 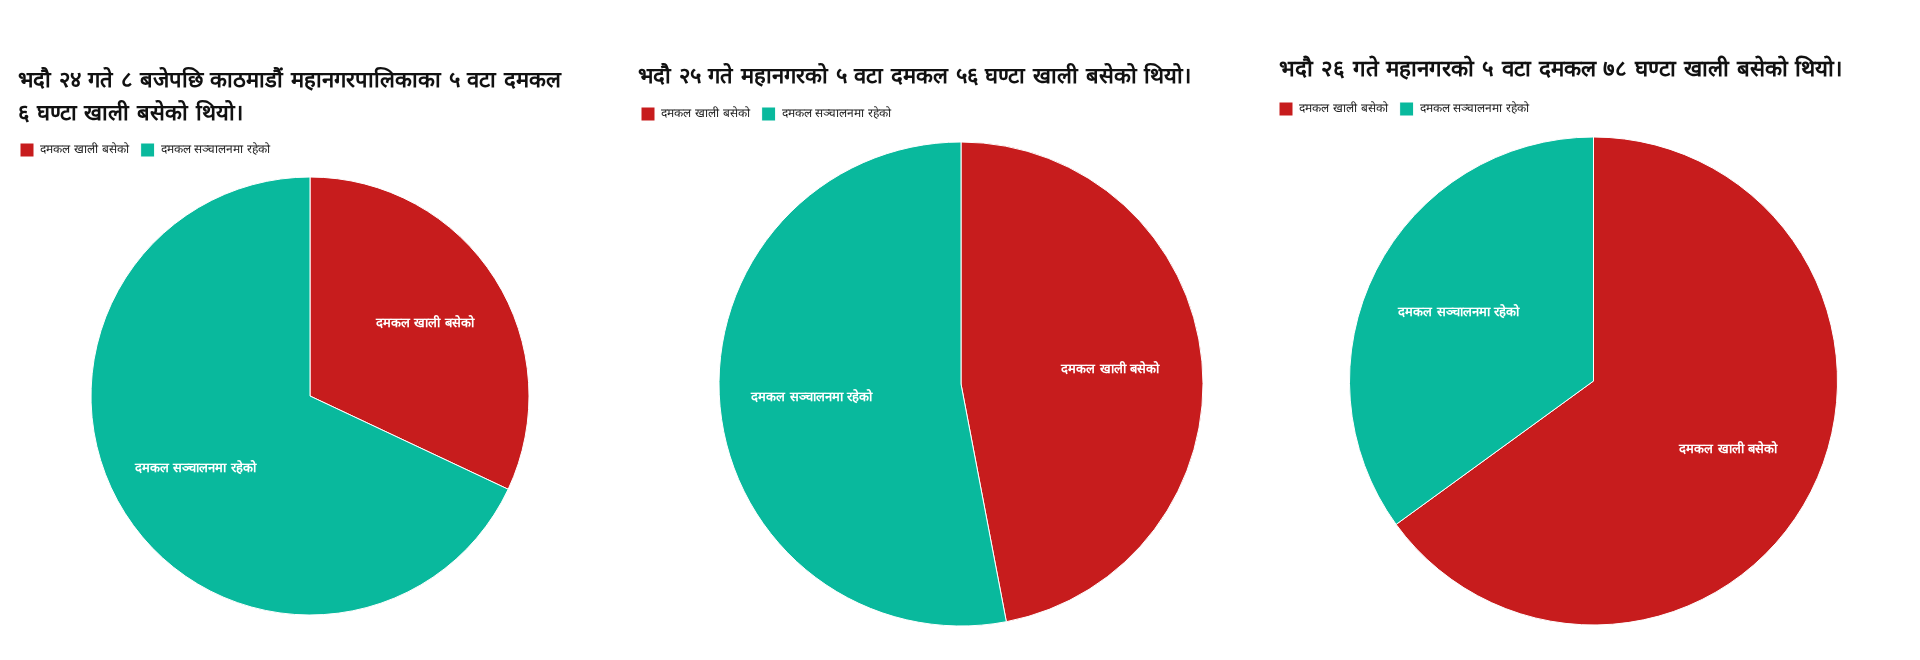 What do you see at coordinates (1561, 68) in the screenshot?
I see `chart-title: भदौ २६ गते महानगरको ५ वटा दमकल ७८ घण्टा खाली बसेको थियो।` at bounding box center [1561, 68].